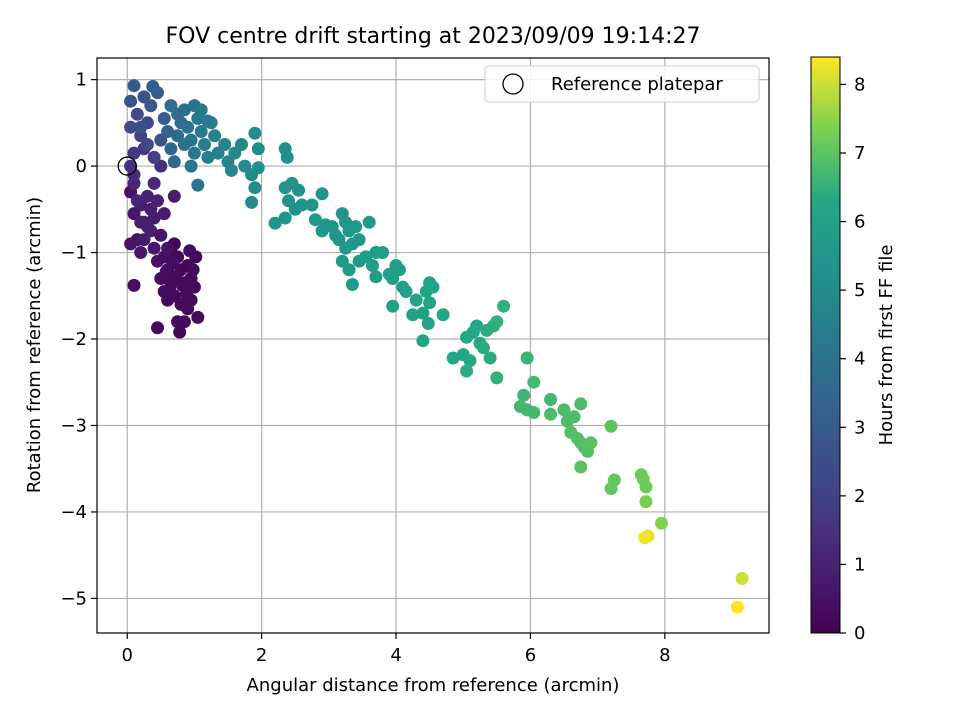 This screenshot has height=720, width=960. Describe the element at coordinates (73, 253) in the screenshot. I see `y-tick-label: −1` at that location.